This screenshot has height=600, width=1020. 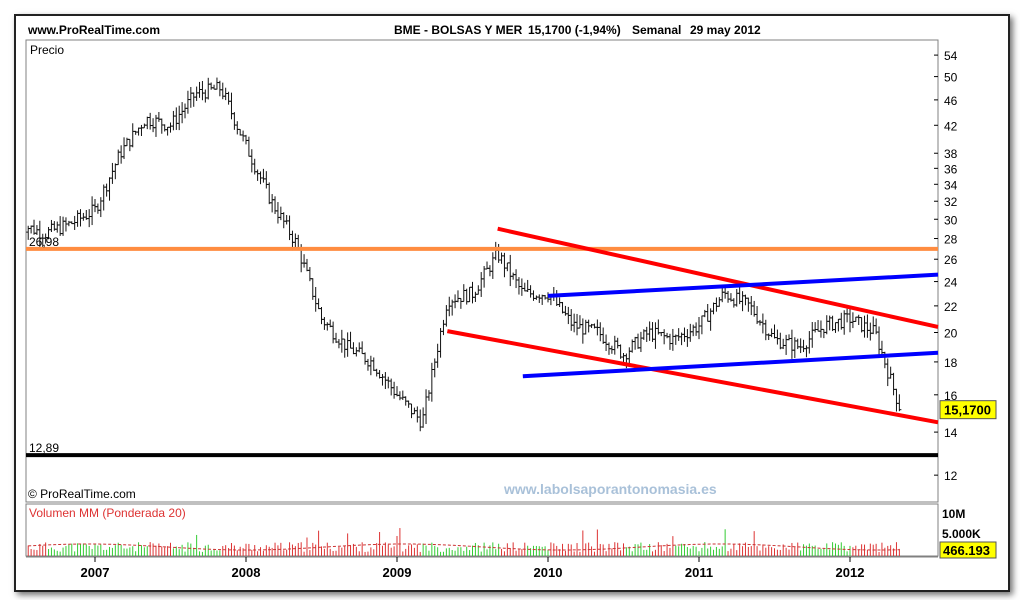 I want to click on price-tick-label: 50, so click(x=951, y=78).